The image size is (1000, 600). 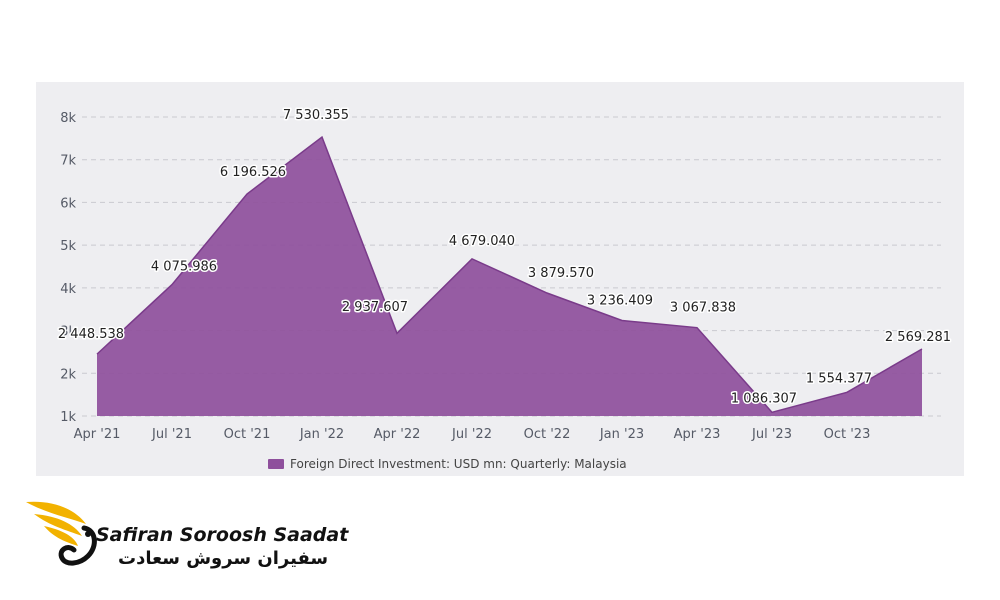 I want to click on x-tick-label: Oct '21, so click(x=247, y=434).